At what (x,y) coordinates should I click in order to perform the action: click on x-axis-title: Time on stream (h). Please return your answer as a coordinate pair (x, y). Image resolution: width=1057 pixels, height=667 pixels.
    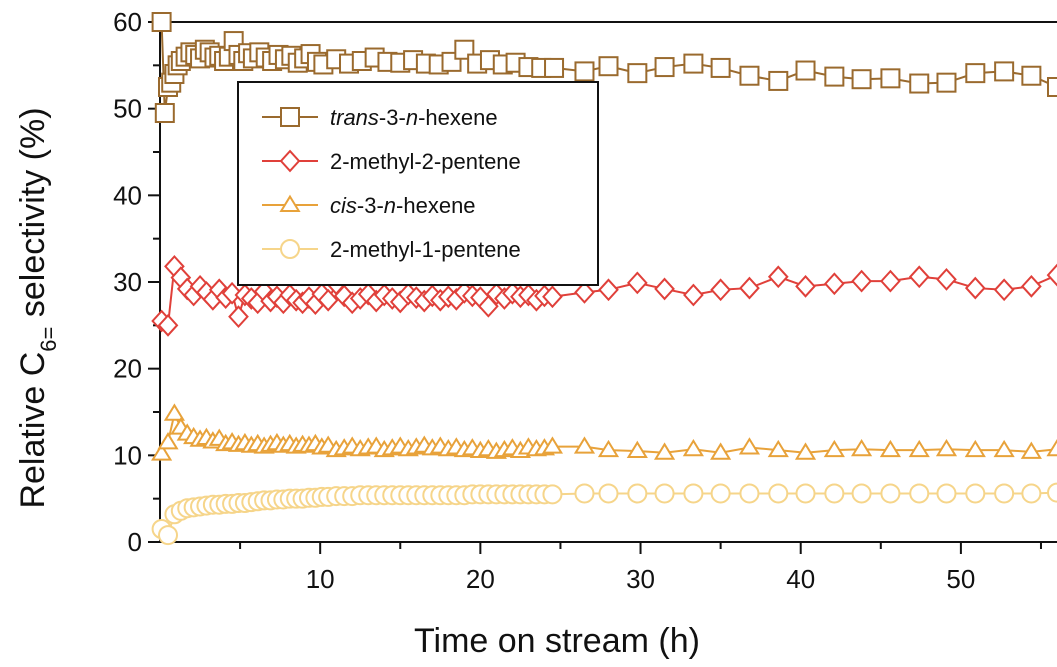
    Looking at the image, I should click on (557, 641).